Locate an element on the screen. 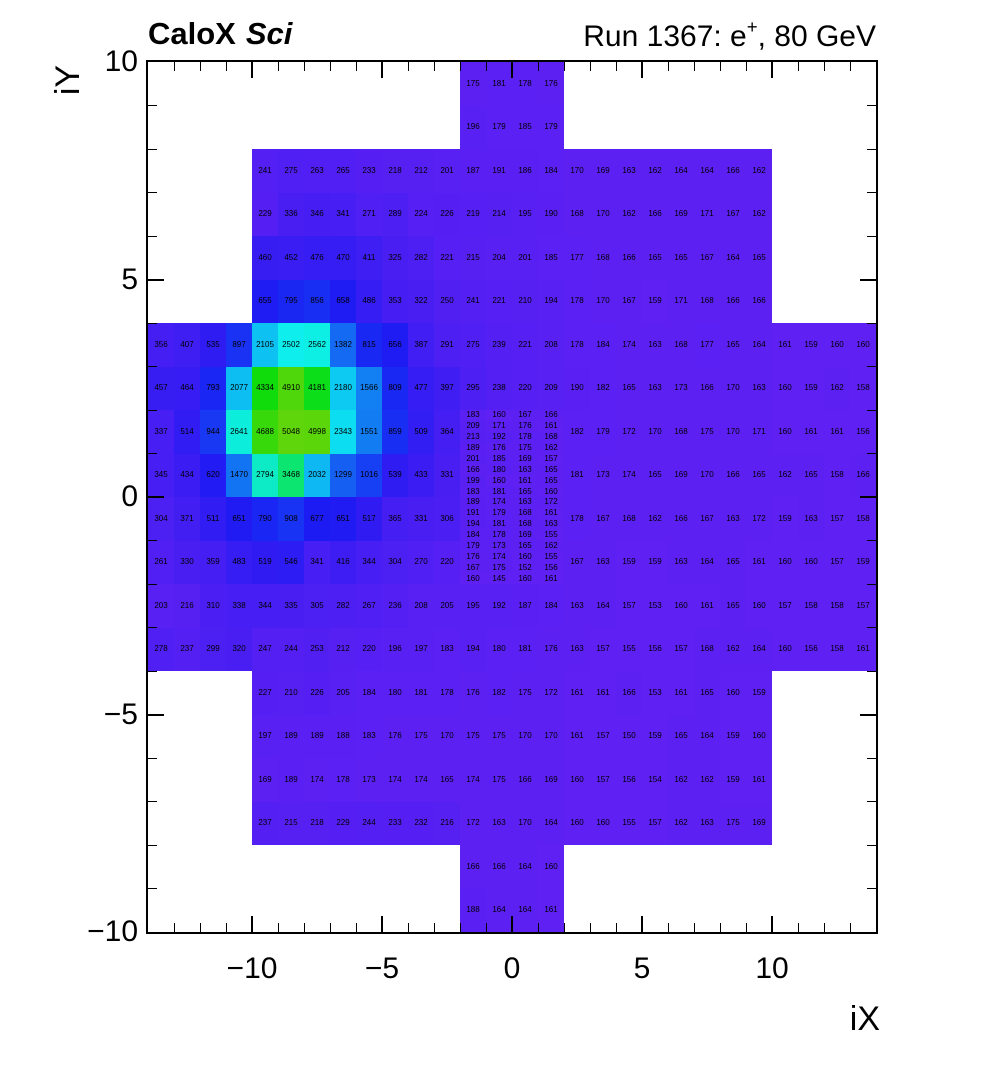 Image resolution: width=996 pixels, height=1072 pixels. x-tick-label: 10 is located at coordinates (772, 968).